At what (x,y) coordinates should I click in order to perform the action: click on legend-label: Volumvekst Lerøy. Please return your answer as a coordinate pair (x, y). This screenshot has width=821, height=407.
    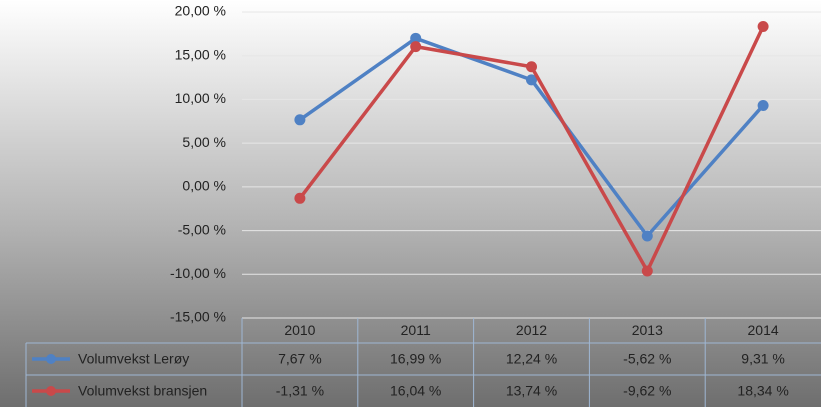
    Looking at the image, I should click on (133, 359).